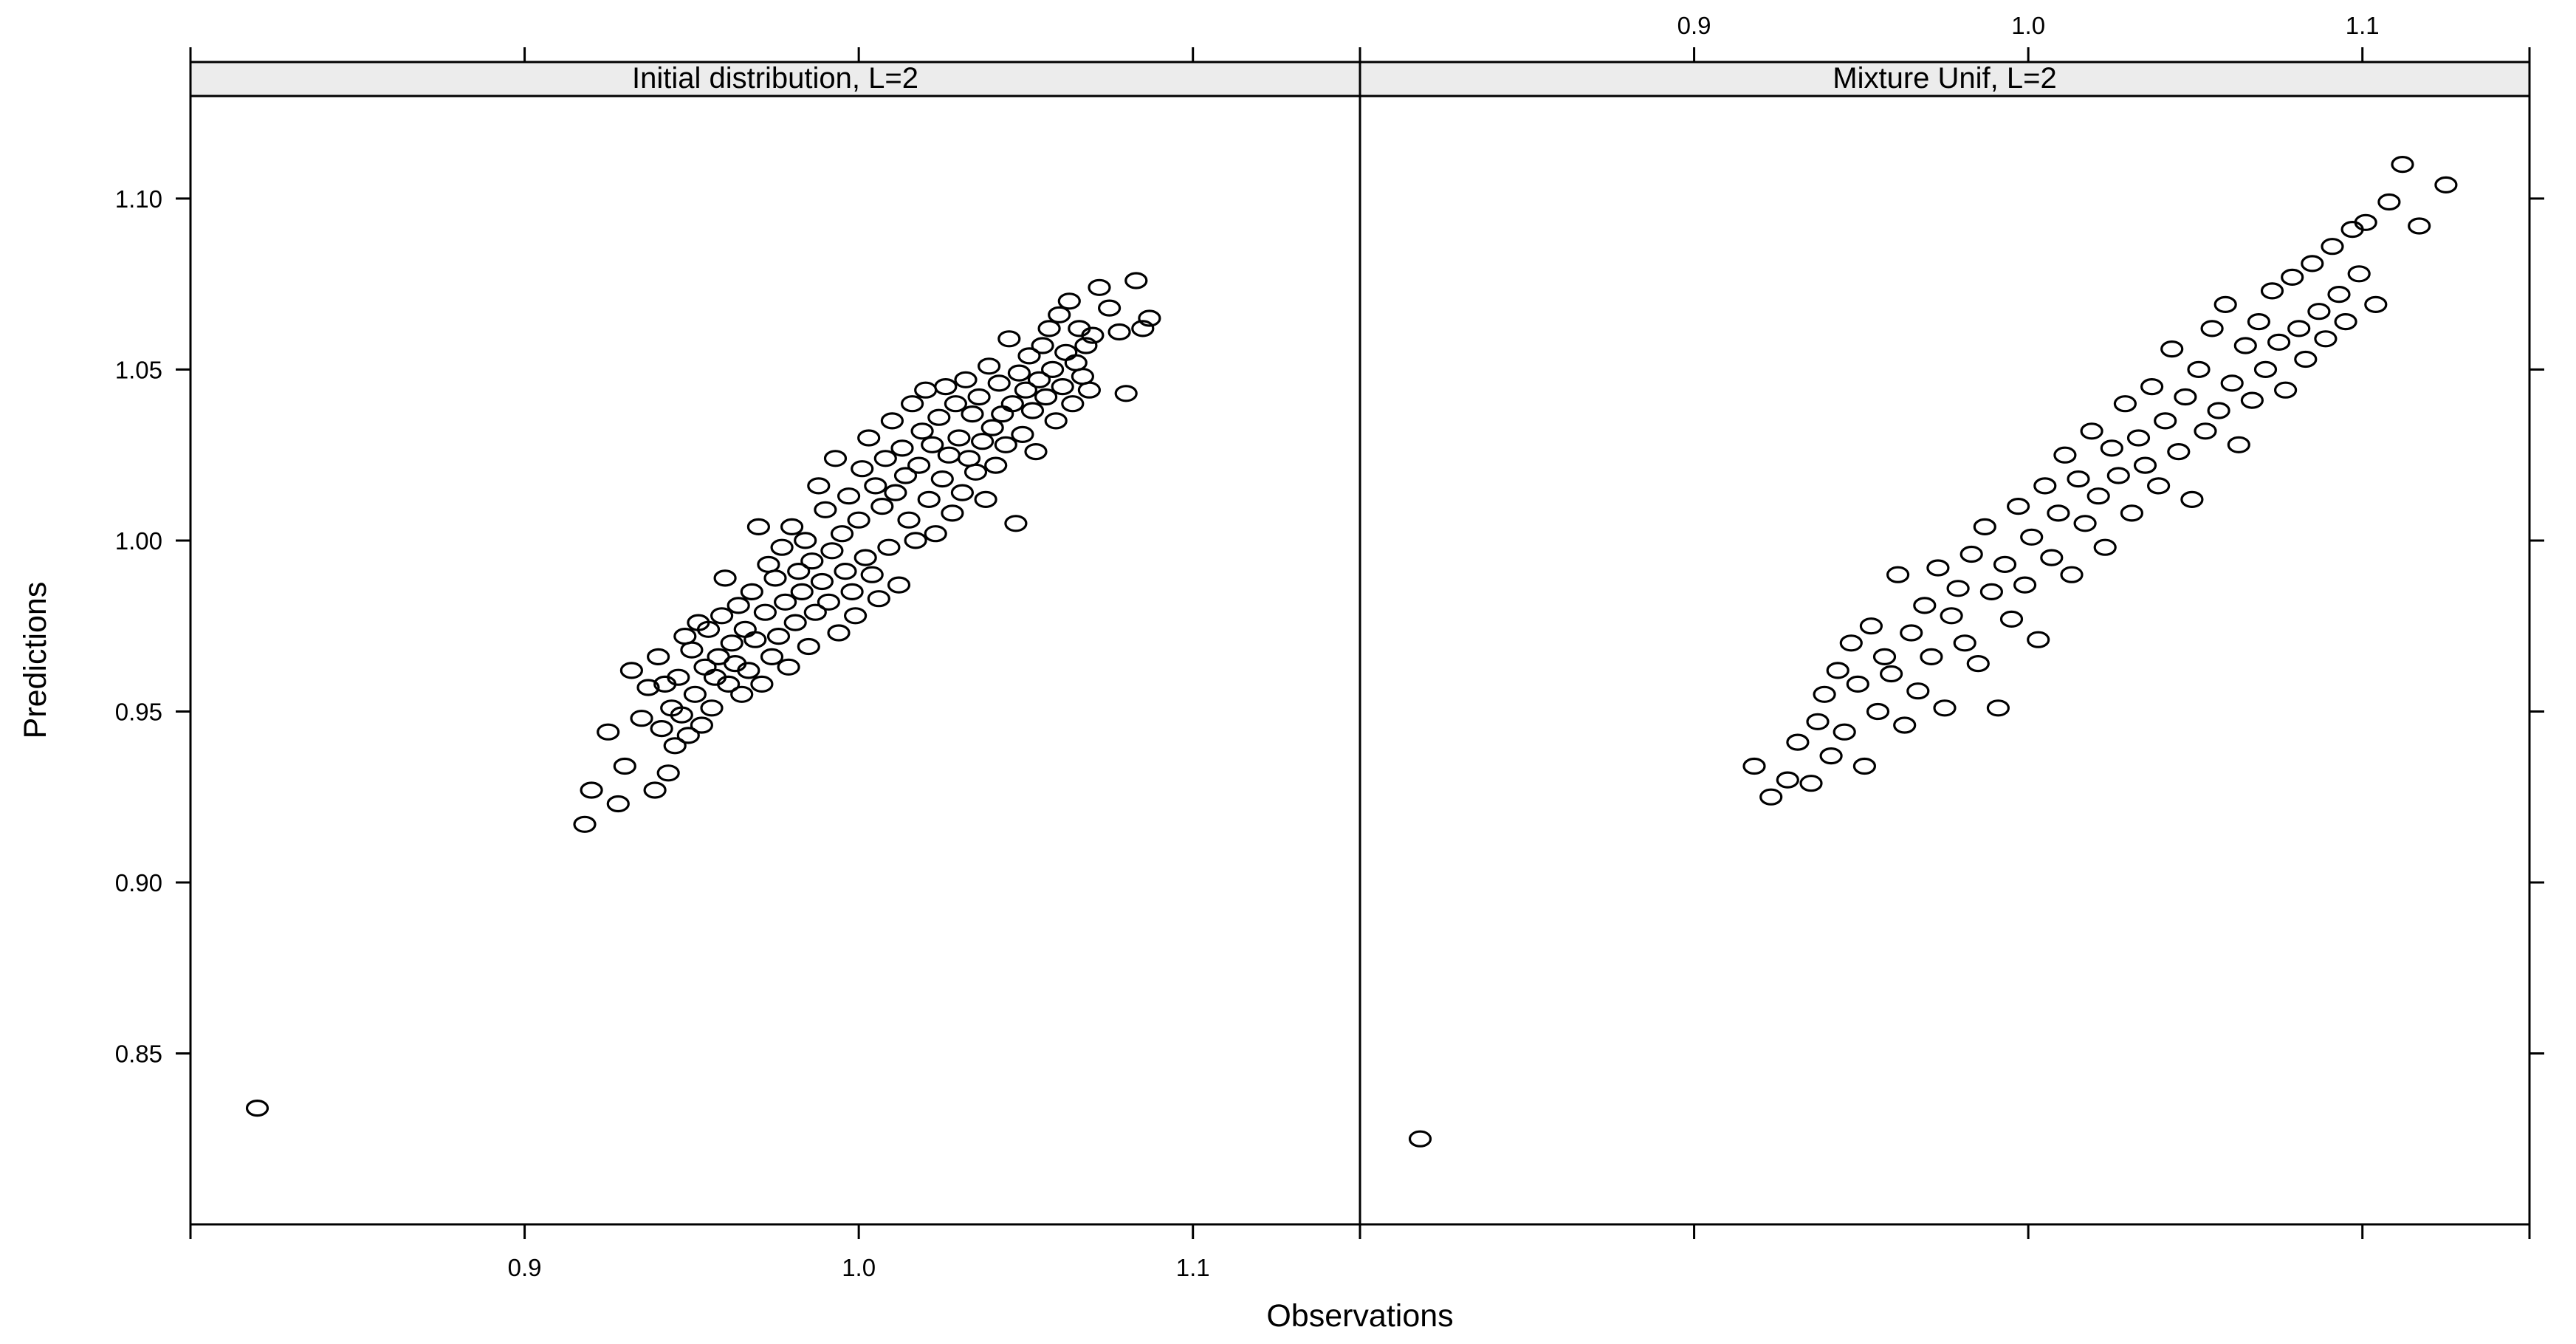 The image size is (2576, 1344). Describe the element at coordinates (525, 1267) in the screenshot. I see `x-tick-label: 0.9` at that location.